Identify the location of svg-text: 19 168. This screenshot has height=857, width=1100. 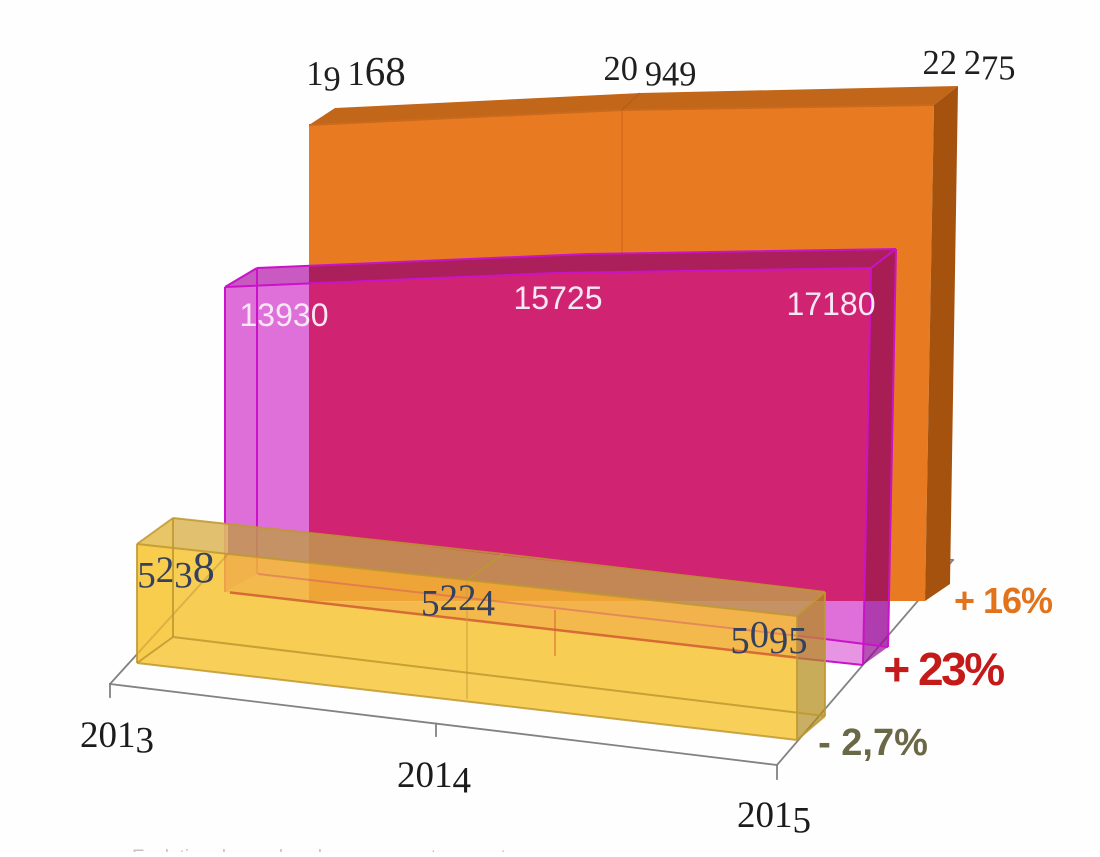
(356, 73).